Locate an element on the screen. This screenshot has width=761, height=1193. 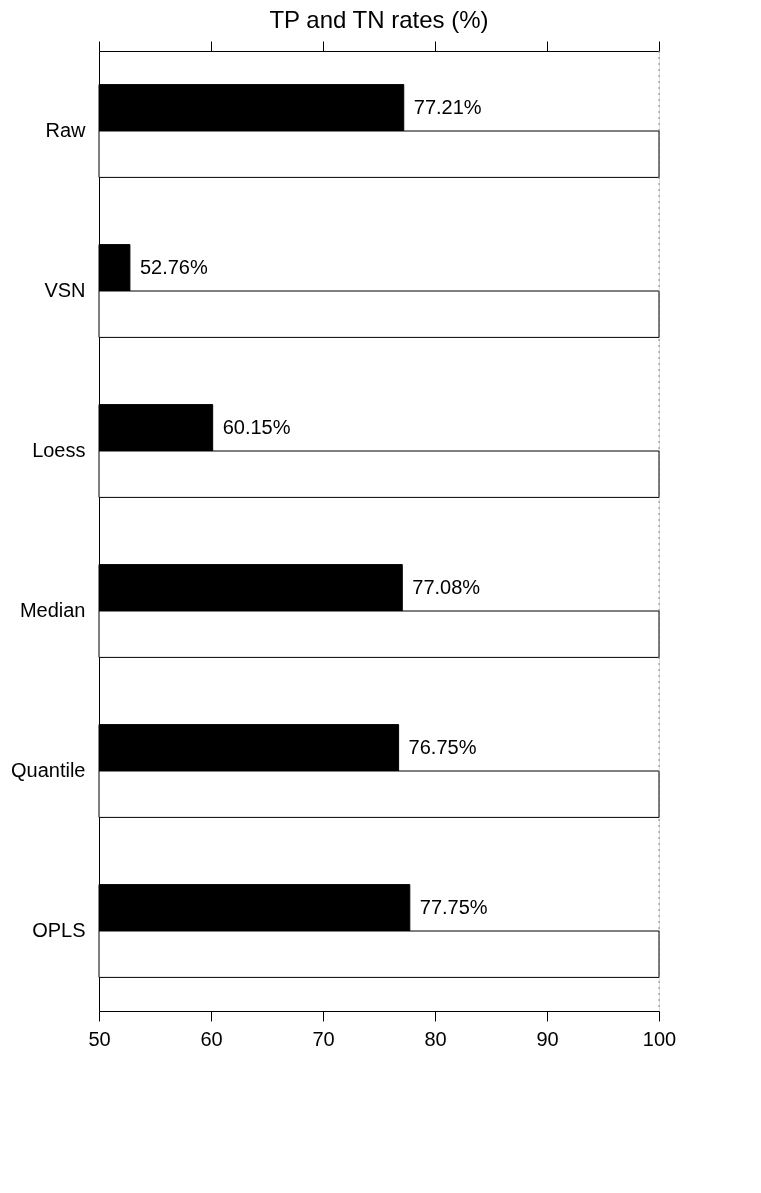
data-label: 60.15% is located at coordinates (256, 426).